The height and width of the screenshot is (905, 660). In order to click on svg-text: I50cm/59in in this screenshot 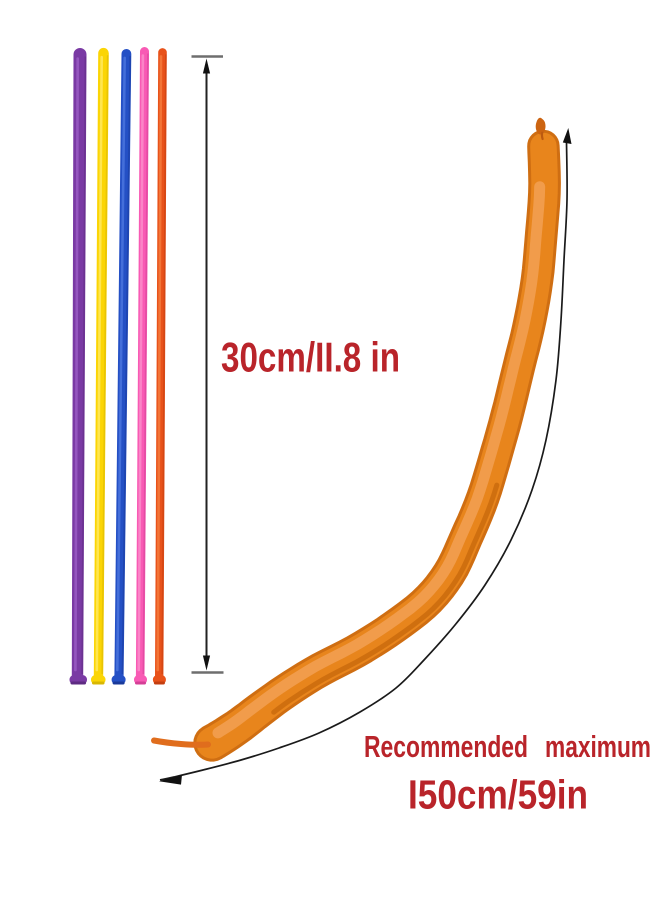, I will do `click(498, 795)`.